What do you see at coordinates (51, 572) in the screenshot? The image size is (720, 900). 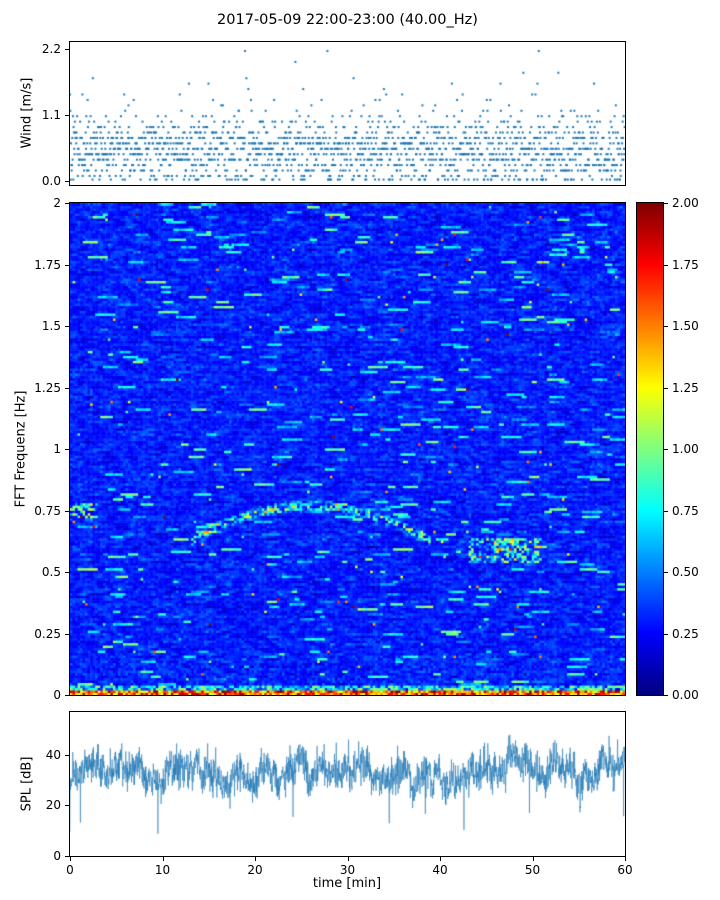 I see `fft-y-tick-label: 0.5` at bounding box center [51, 572].